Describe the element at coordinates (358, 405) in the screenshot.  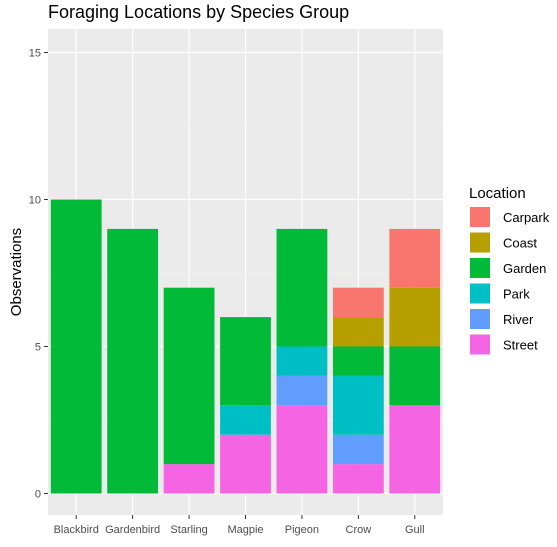
I see `bar-segment-crow-park` at that location.